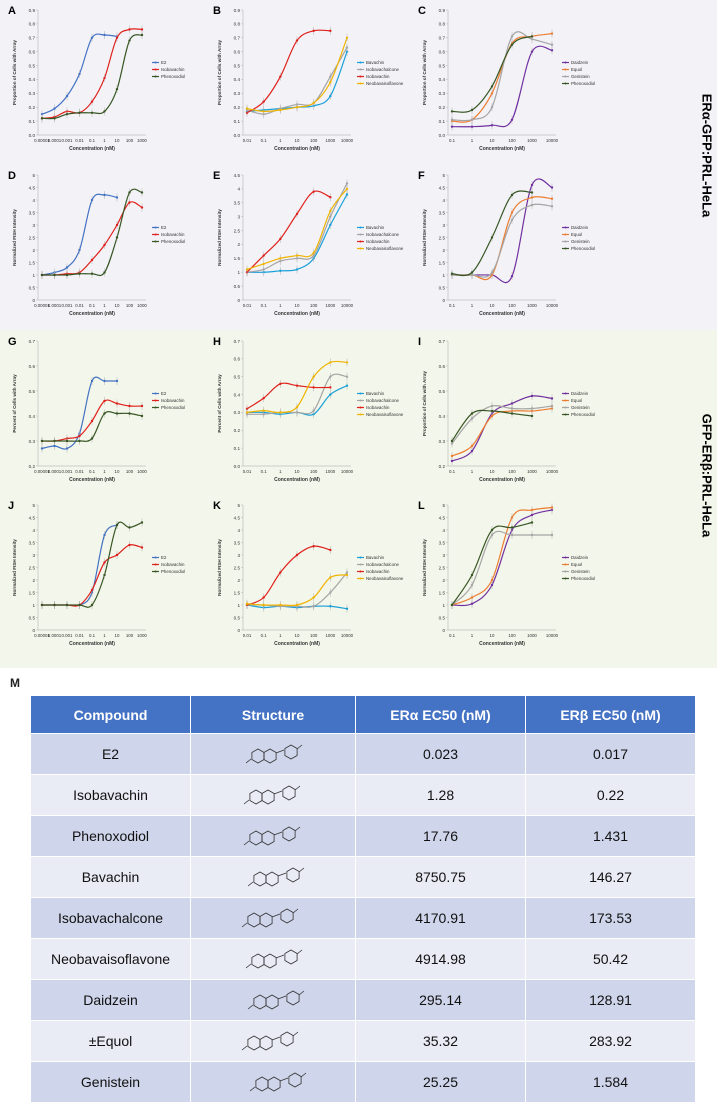  I want to click on x-tick-label: 100, so click(314, 140).